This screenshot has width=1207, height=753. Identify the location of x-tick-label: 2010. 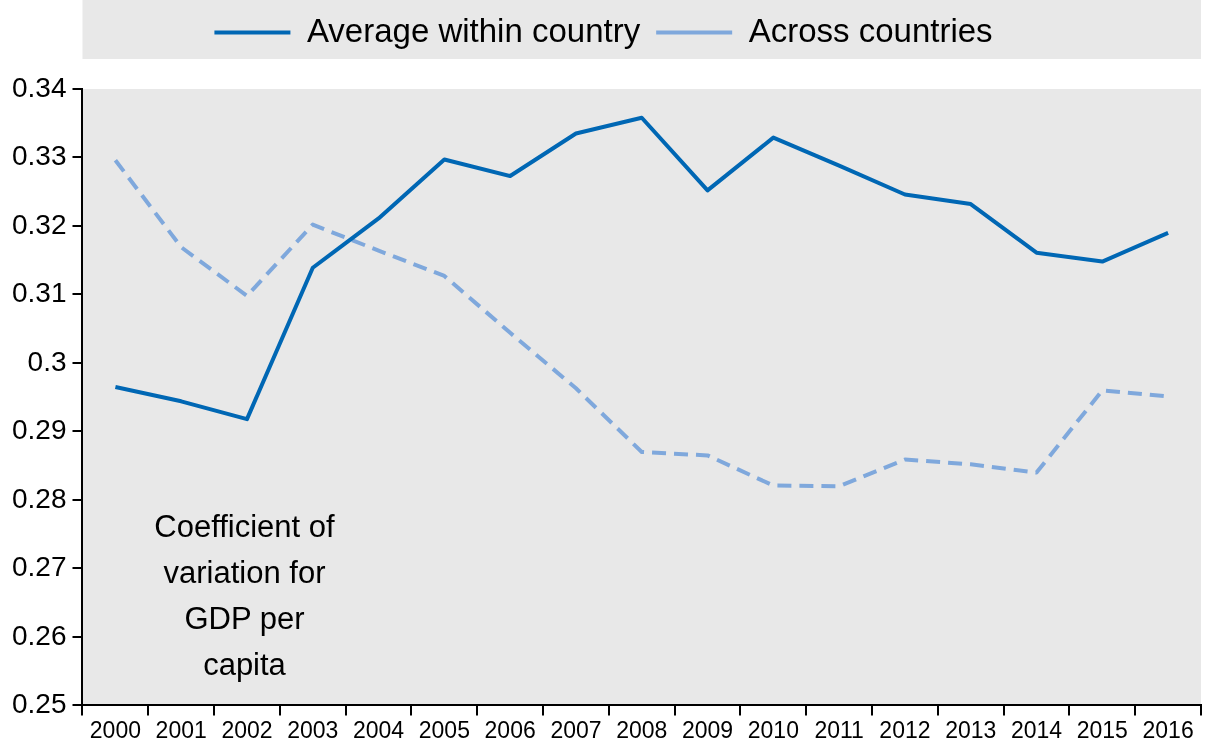
(773, 729).